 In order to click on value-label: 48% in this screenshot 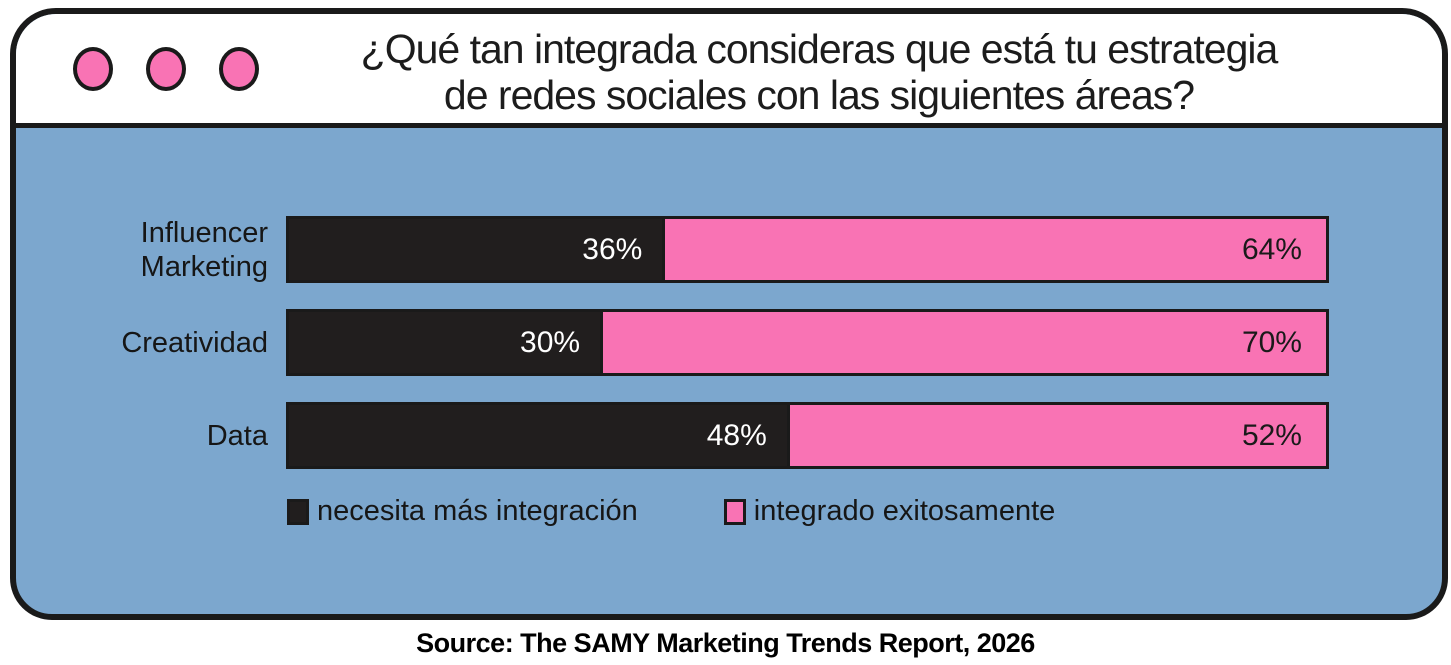, I will do `click(736, 435)`.